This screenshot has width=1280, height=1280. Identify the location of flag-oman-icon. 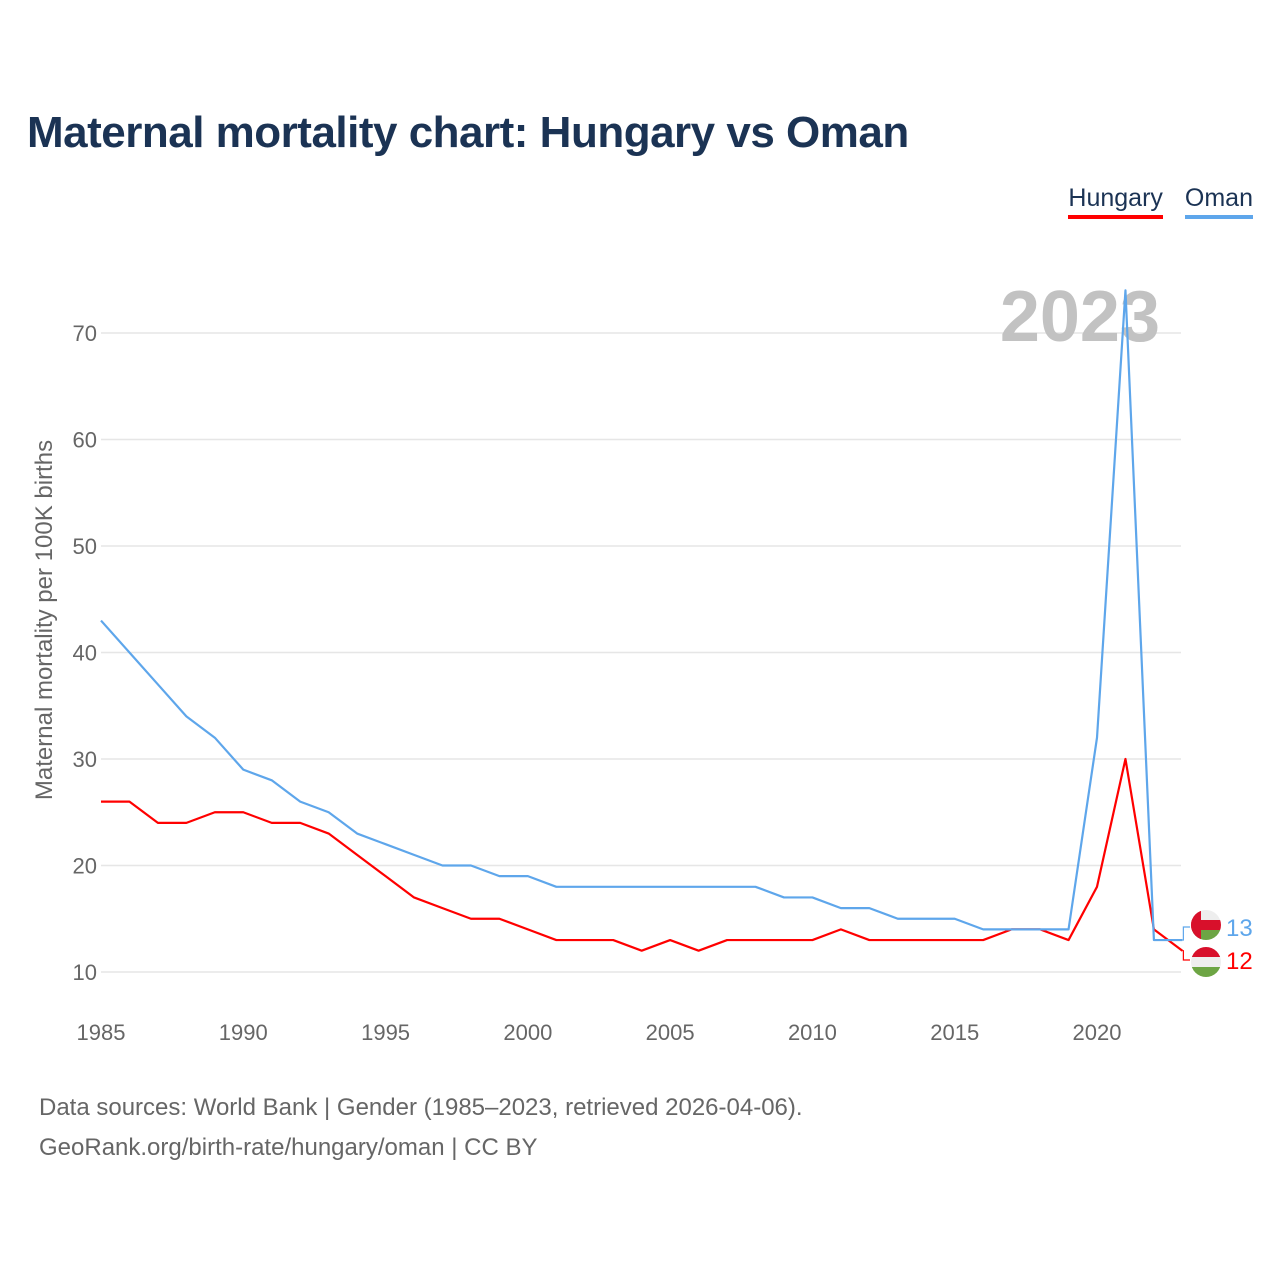
(1206, 925).